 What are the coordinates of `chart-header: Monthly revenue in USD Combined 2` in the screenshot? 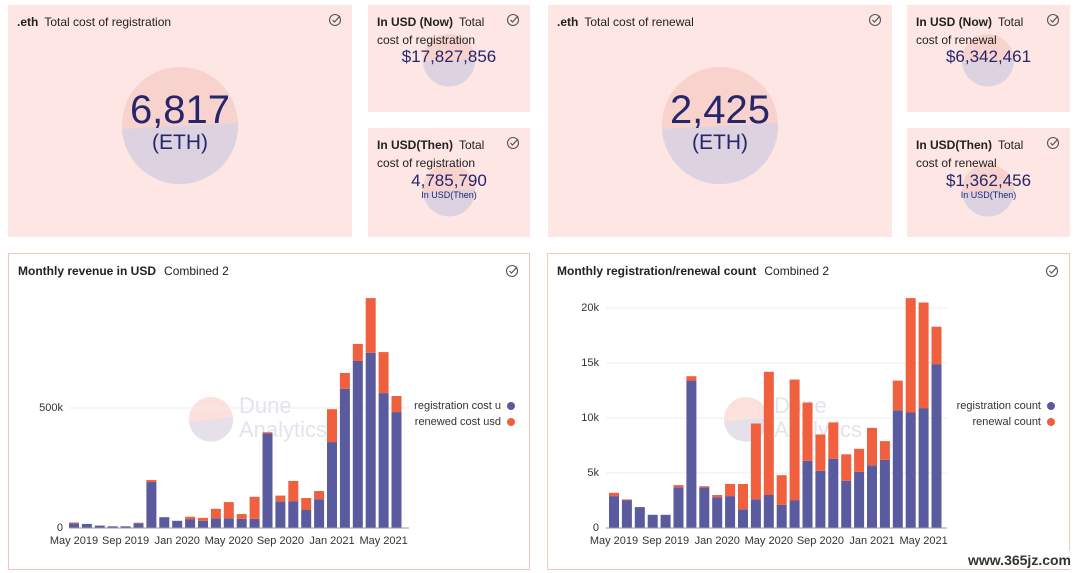 It's located at (123, 271).